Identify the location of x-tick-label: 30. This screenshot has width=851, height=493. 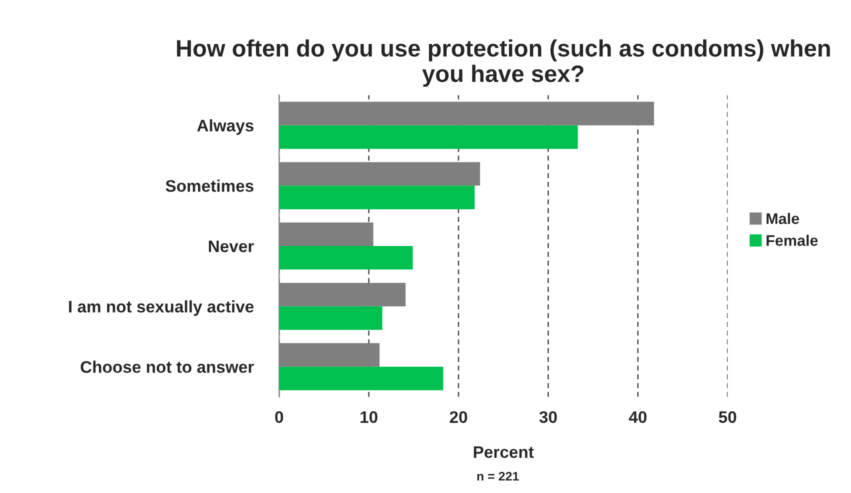
(548, 417).